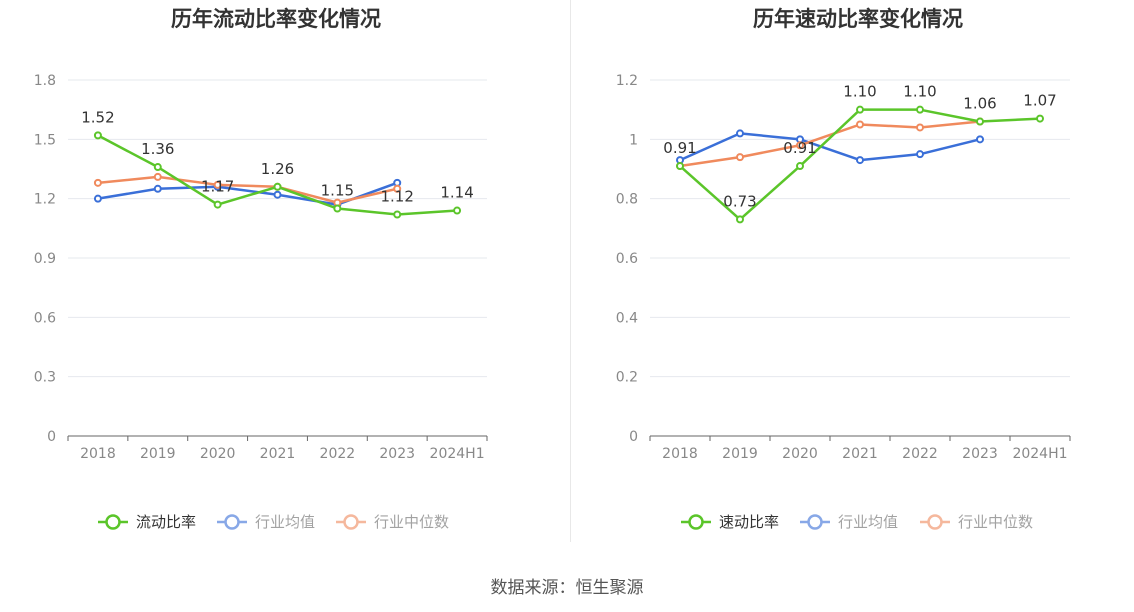 This screenshot has width=1134, height=612. What do you see at coordinates (627, 318) in the screenshot?
I see `y-tick-label: 0.4` at bounding box center [627, 318].